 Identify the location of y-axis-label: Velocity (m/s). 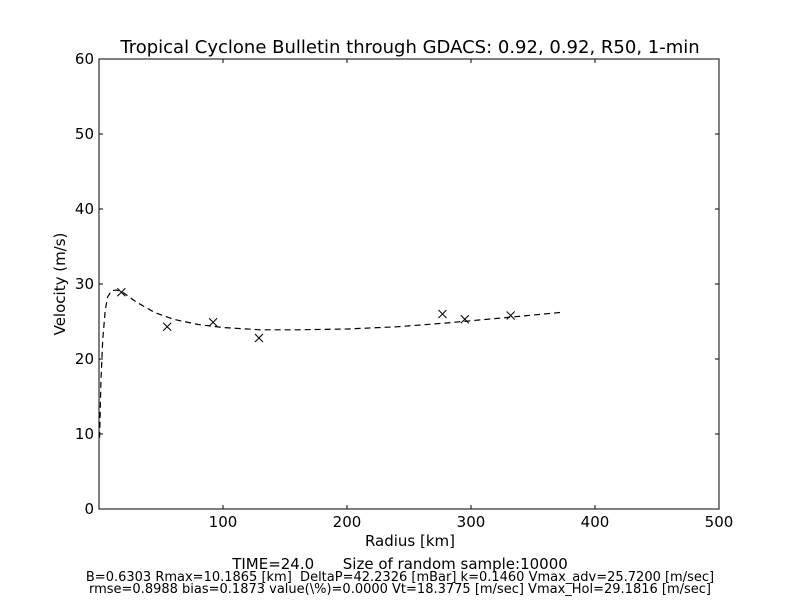
(60, 284).